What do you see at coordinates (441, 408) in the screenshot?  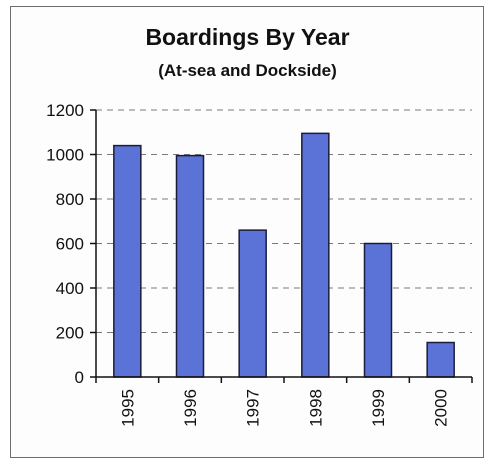 I see `x-tick-label-2000: 2000` at bounding box center [441, 408].